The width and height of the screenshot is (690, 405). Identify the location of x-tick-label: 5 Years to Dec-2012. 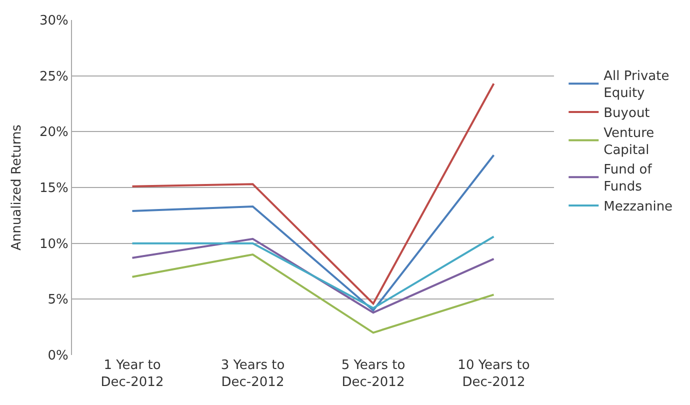
(373, 374).